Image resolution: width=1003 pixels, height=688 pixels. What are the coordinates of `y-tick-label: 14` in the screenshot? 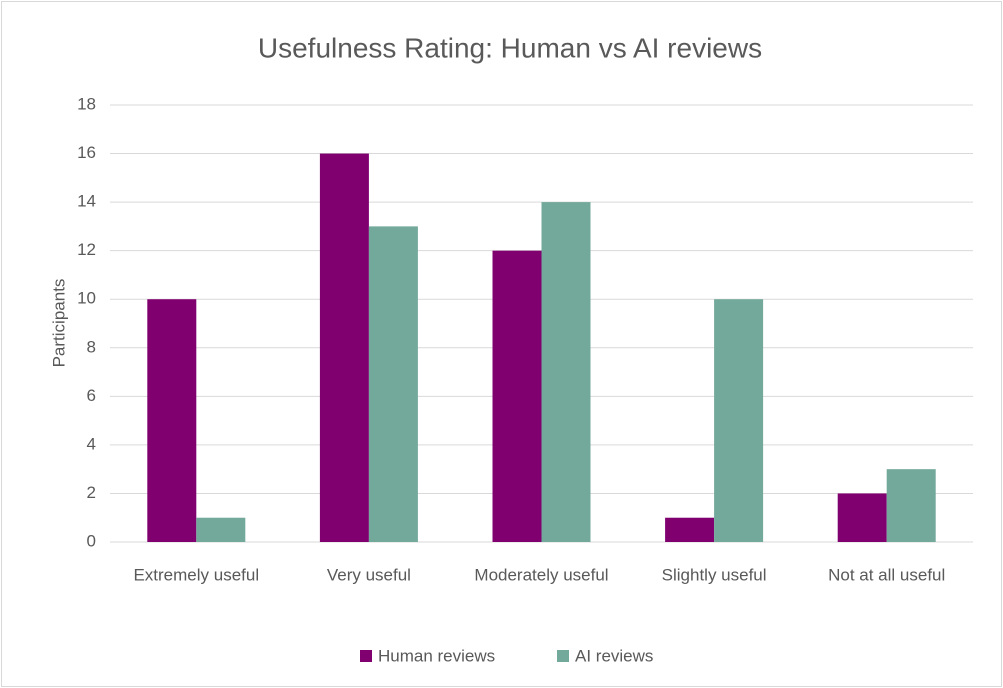 It's located at (86, 201).